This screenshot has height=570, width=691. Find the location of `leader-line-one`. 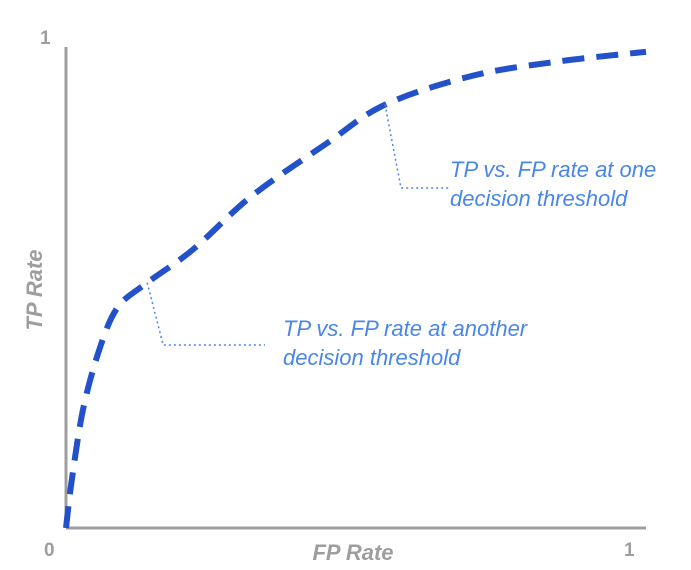

leader-line-one is located at coordinates (417, 146).